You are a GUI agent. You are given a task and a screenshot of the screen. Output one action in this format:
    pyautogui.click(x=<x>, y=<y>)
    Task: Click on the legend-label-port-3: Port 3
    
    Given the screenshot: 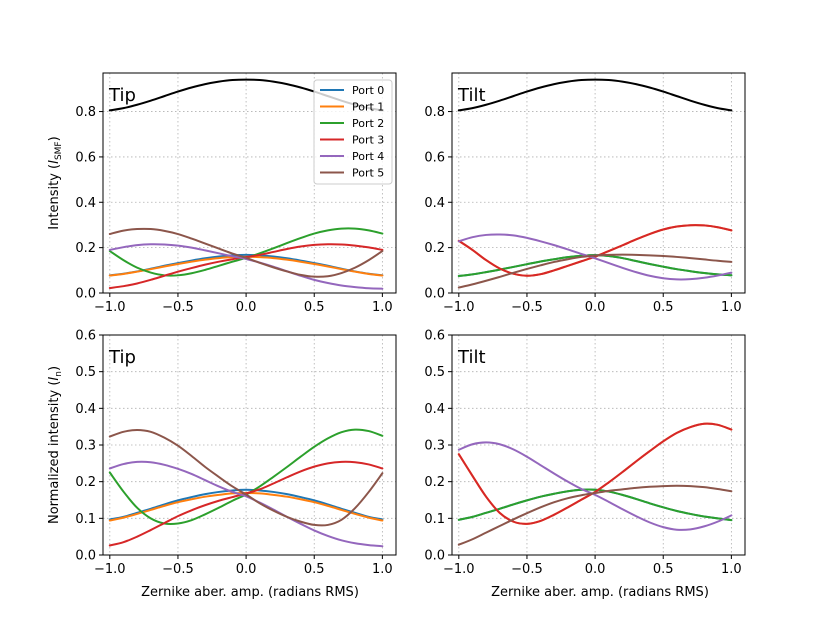 What is the action you would take?
    pyautogui.click(x=368, y=140)
    